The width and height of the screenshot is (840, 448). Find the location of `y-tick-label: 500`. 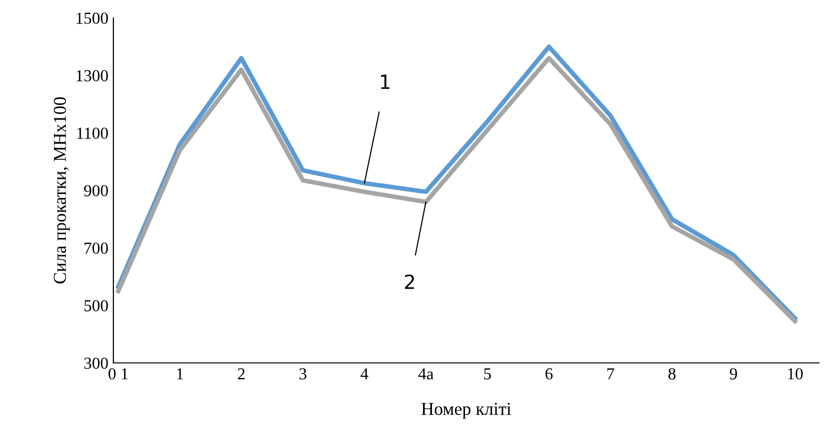

y-tick-label: 500 is located at coordinates (96, 306).